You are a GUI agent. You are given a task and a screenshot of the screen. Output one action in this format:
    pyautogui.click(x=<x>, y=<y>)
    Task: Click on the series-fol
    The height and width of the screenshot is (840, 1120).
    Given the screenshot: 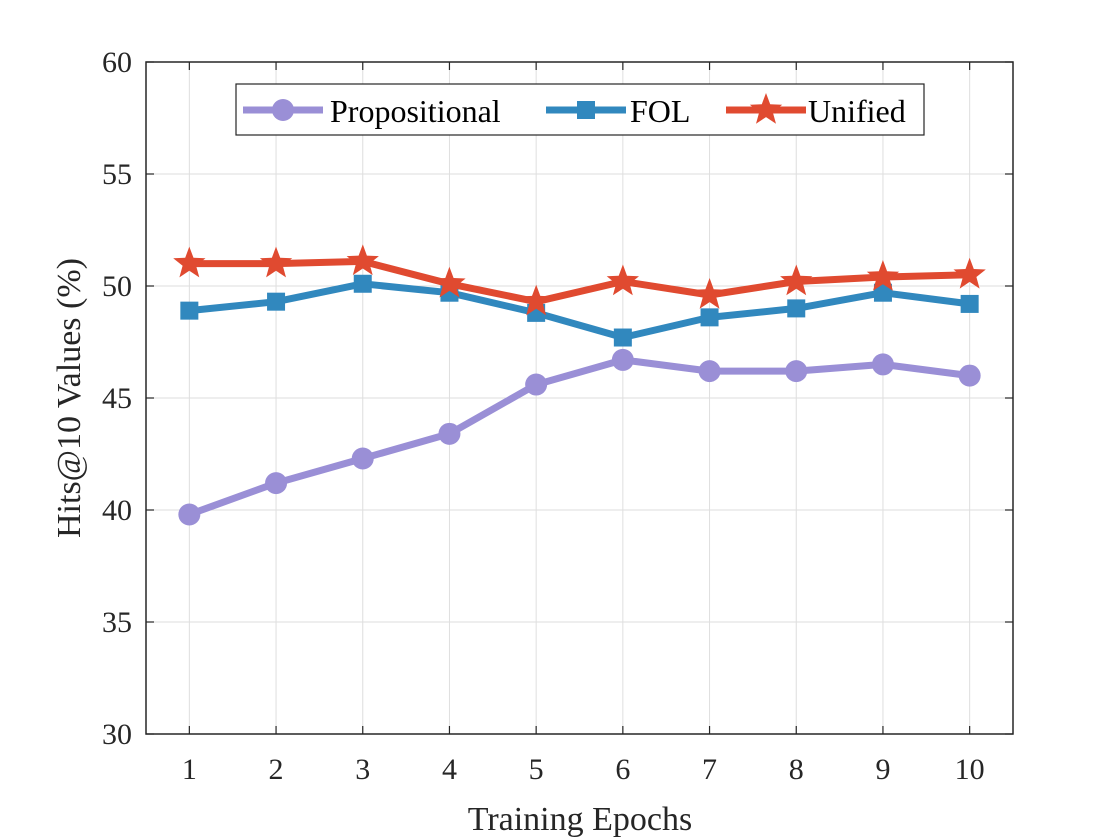 What is the action you would take?
    pyautogui.click(x=579, y=310)
    